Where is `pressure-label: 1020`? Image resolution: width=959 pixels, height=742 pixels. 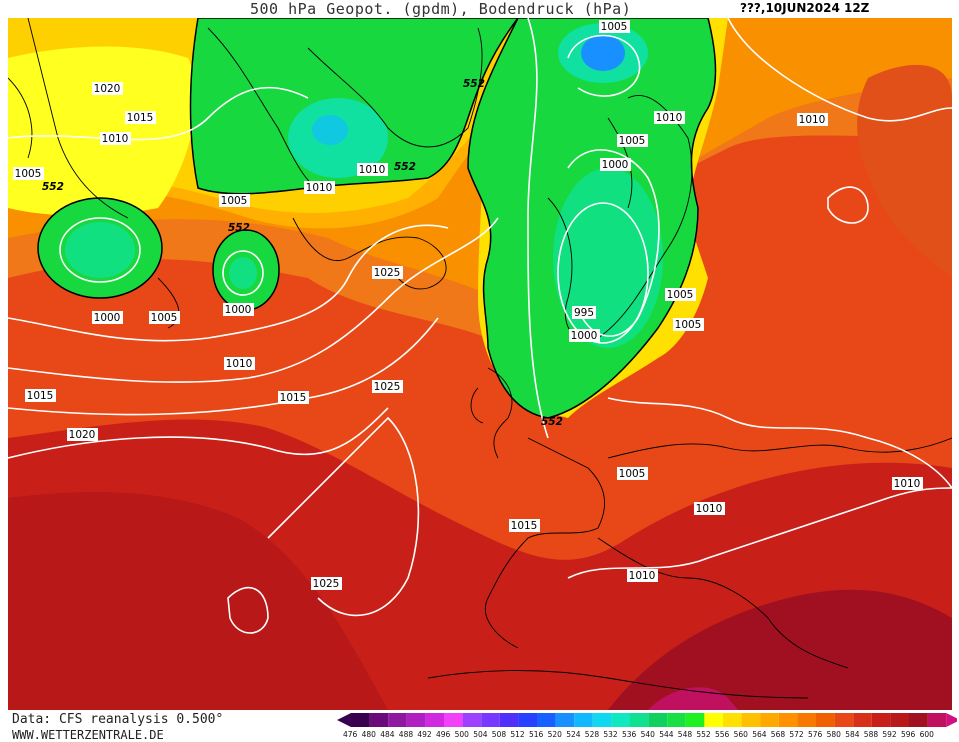
pressure-label: 1020 is located at coordinates (107, 88).